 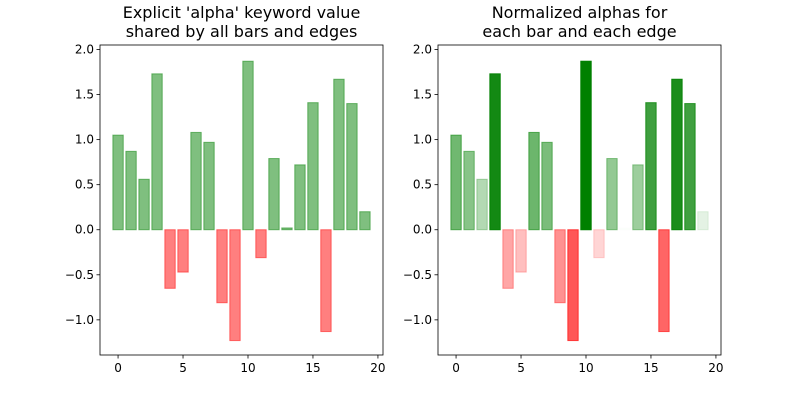 I want to click on chart-title: Normalized alphas for, so click(x=580, y=12).